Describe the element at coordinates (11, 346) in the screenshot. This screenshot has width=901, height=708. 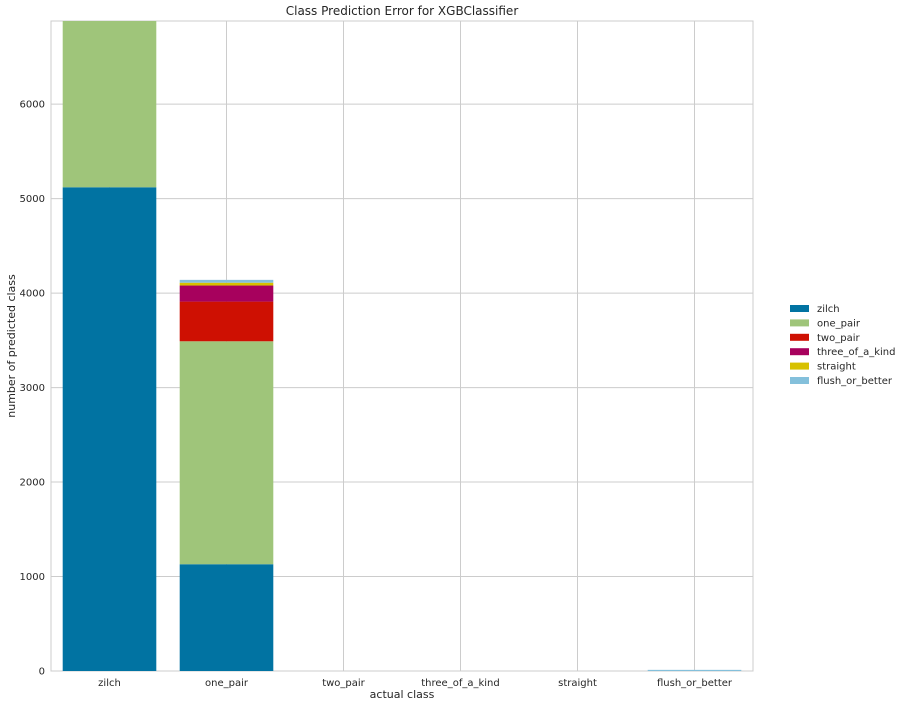
I see `y-axis-label: number of predicted class` at that location.